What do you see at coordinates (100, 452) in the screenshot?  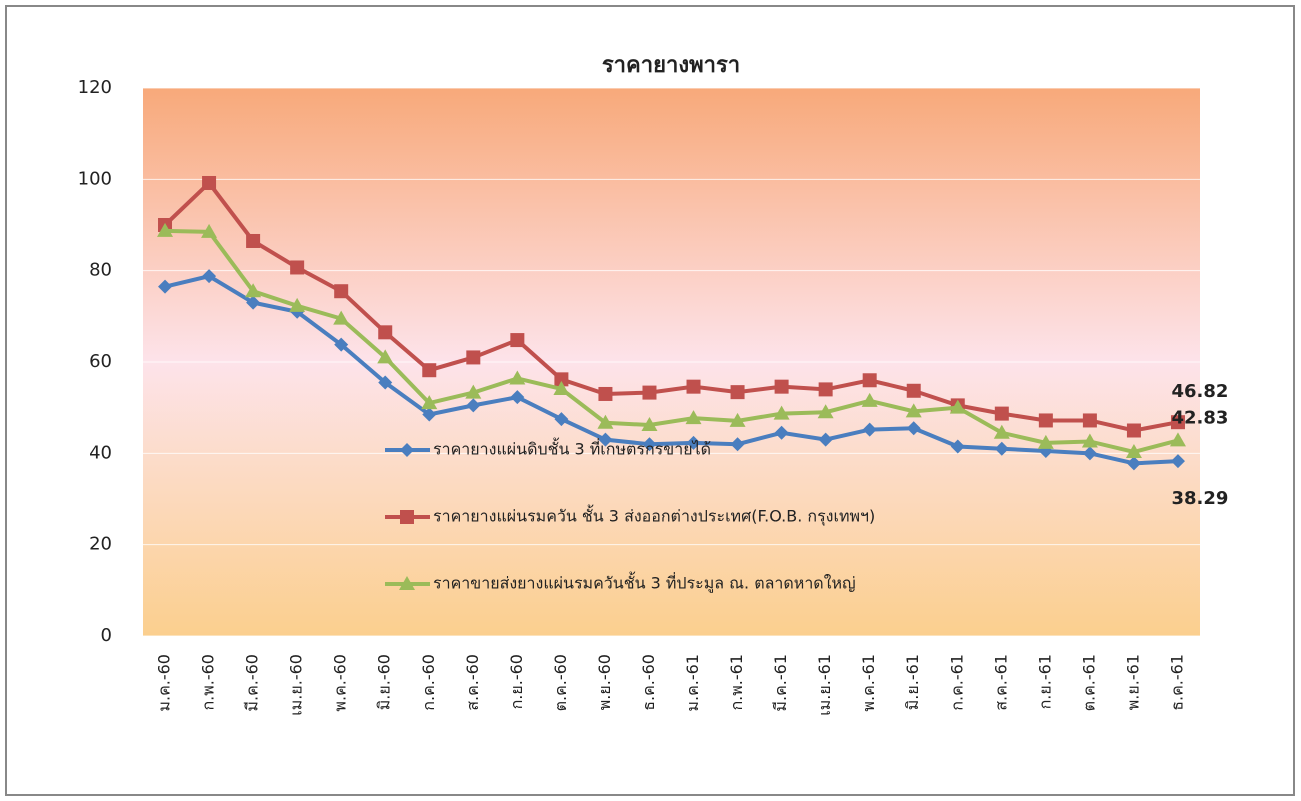 I see `y-tick-label: 40` at bounding box center [100, 452].